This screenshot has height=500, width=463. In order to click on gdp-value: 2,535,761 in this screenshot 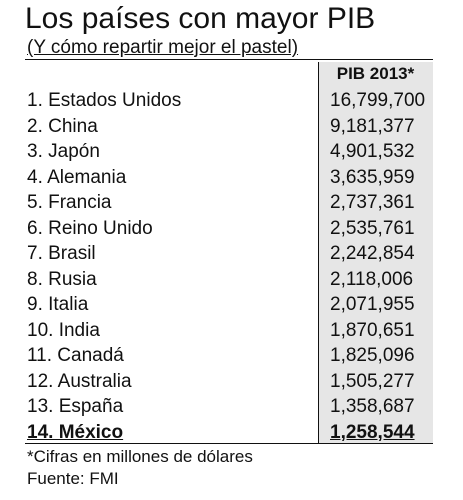, I will do `click(372, 228)`.